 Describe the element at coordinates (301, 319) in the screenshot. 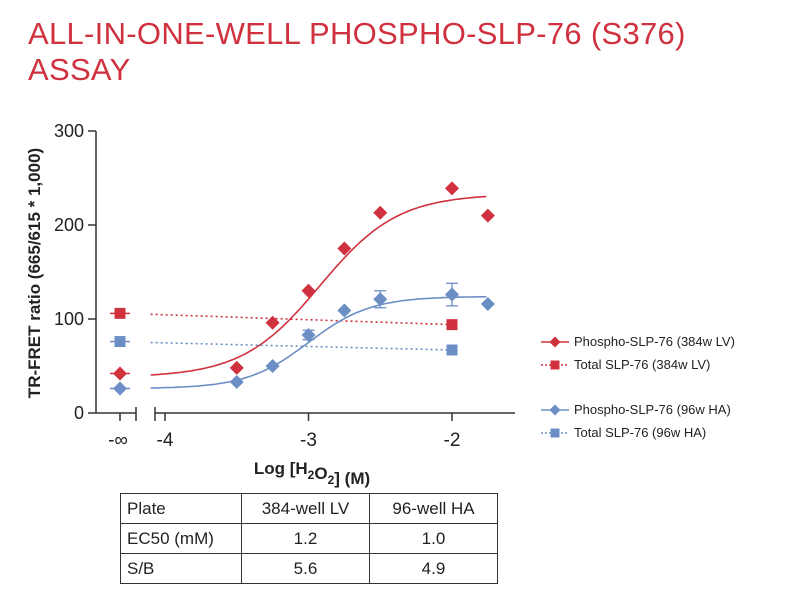

I see `series-1-trend-line` at that location.